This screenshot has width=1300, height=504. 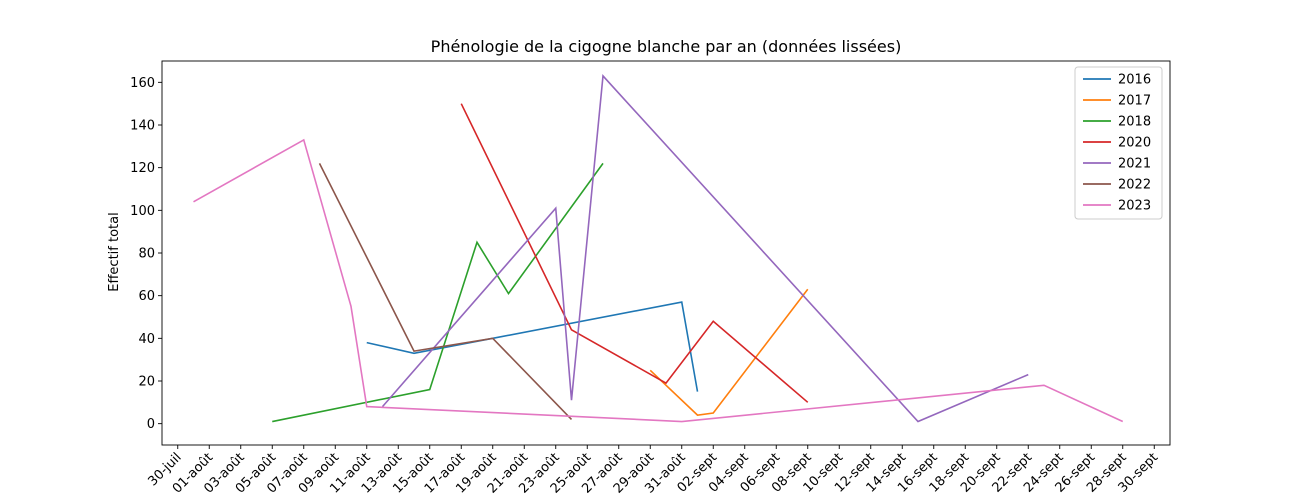 What do you see at coordinates (729, 352) in the screenshot?
I see `series-line-2017` at bounding box center [729, 352].